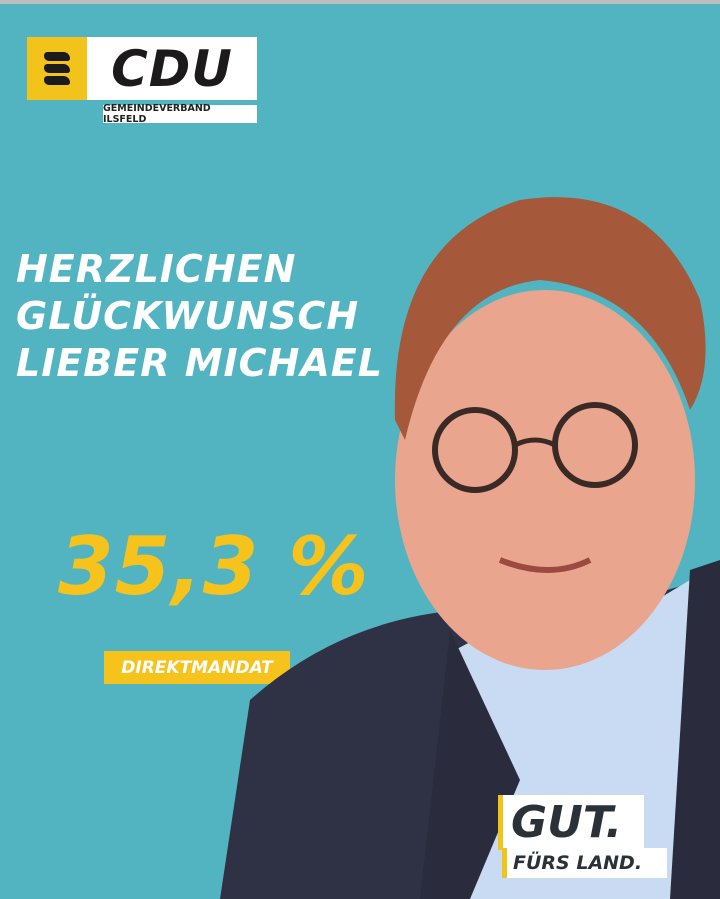 This screenshot has height=899, width=720. I want to click on logo-text: CDU, so click(172, 68).